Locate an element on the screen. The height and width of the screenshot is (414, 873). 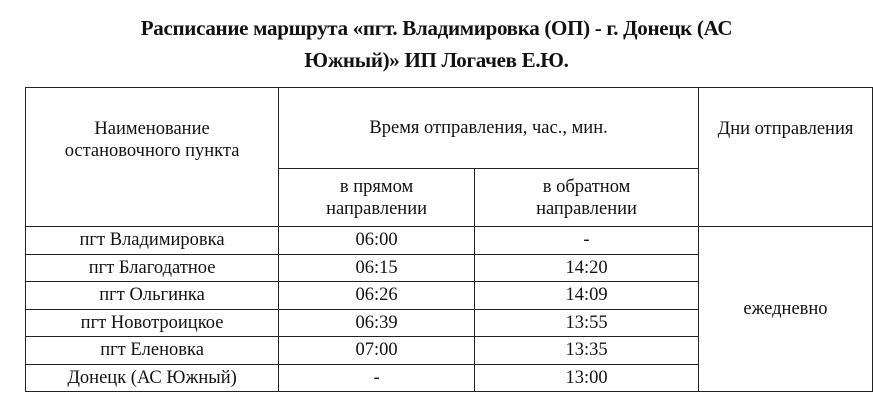
stop-name: пгт Новотроицкое is located at coordinates (152, 322).